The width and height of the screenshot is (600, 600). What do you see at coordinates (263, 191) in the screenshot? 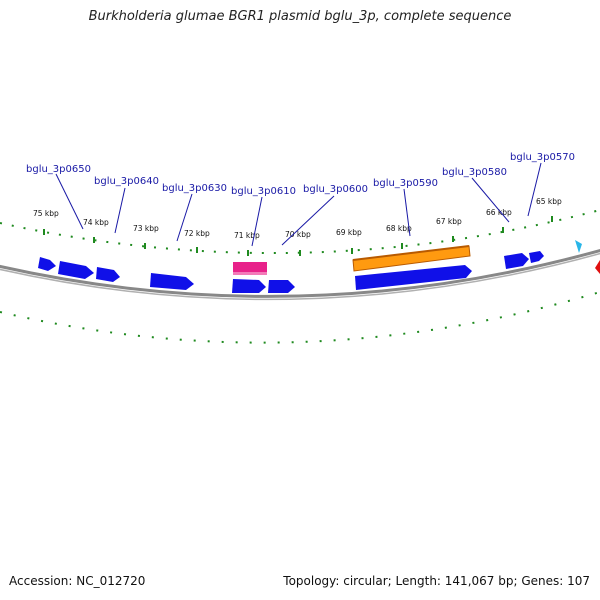
I see `gene-label: bglu_3p0610` at bounding box center [263, 191].